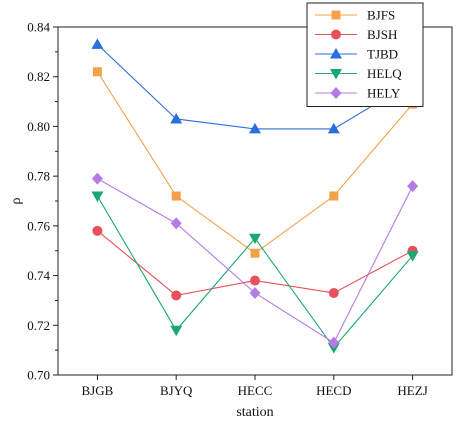 This screenshot has height=424, width=474. What do you see at coordinates (16, 201) in the screenshot?
I see `y-axis-title: ρ` at bounding box center [16, 201].